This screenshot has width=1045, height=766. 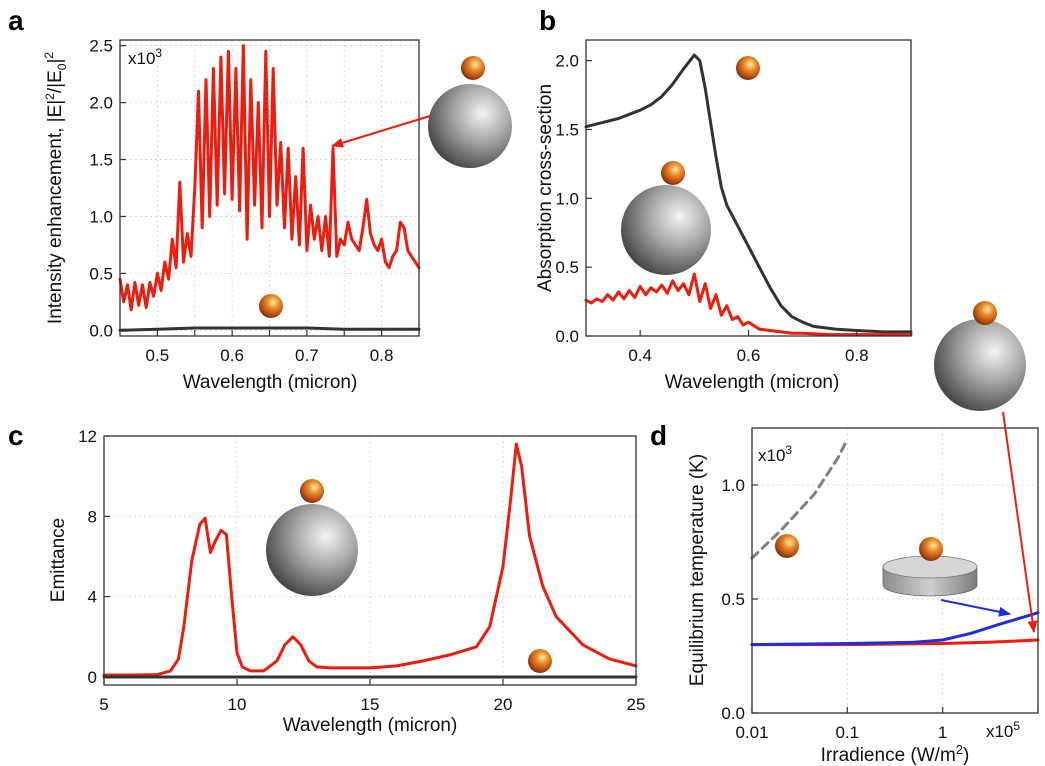 I want to click on panel-a-arrow, so click(x=381, y=131).